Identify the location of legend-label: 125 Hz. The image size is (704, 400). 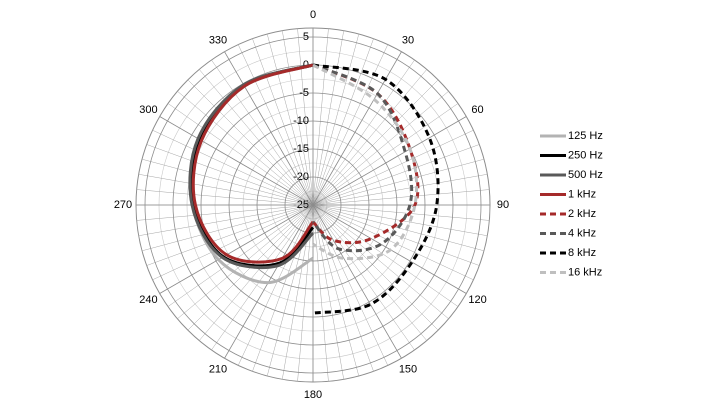
(585, 136).